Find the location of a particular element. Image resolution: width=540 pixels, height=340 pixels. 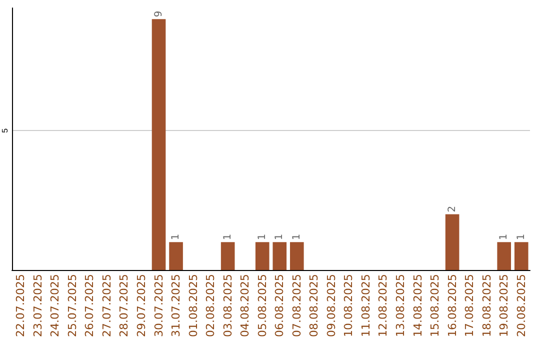

x-tick-label: 08.08.2025 is located at coordinates (314, 305).